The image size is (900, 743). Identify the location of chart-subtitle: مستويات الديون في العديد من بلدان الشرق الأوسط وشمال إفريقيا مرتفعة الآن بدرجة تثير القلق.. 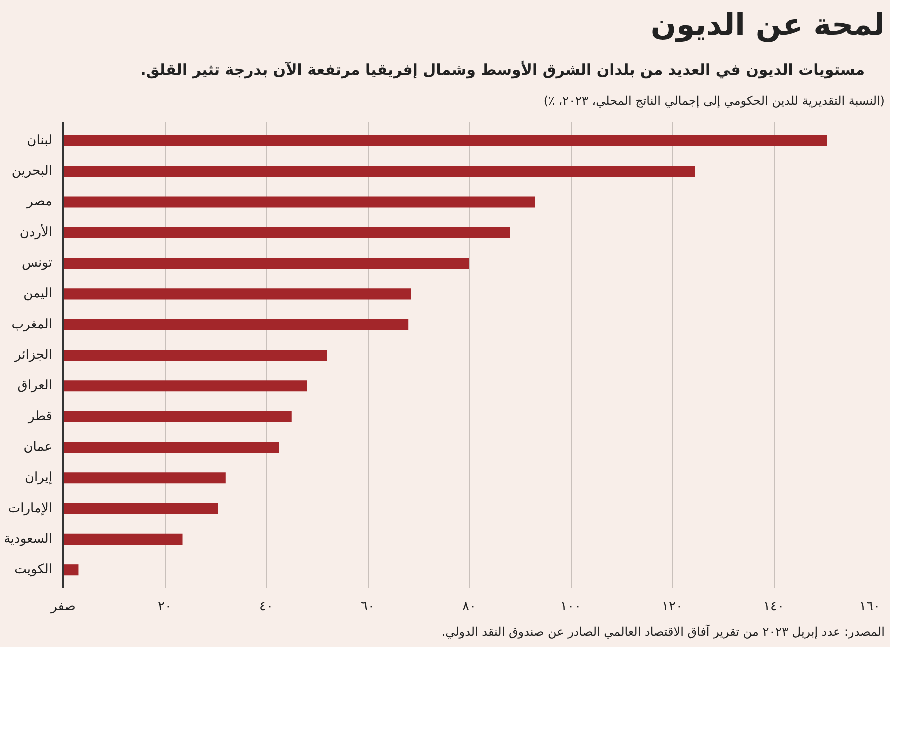
(502, 70).